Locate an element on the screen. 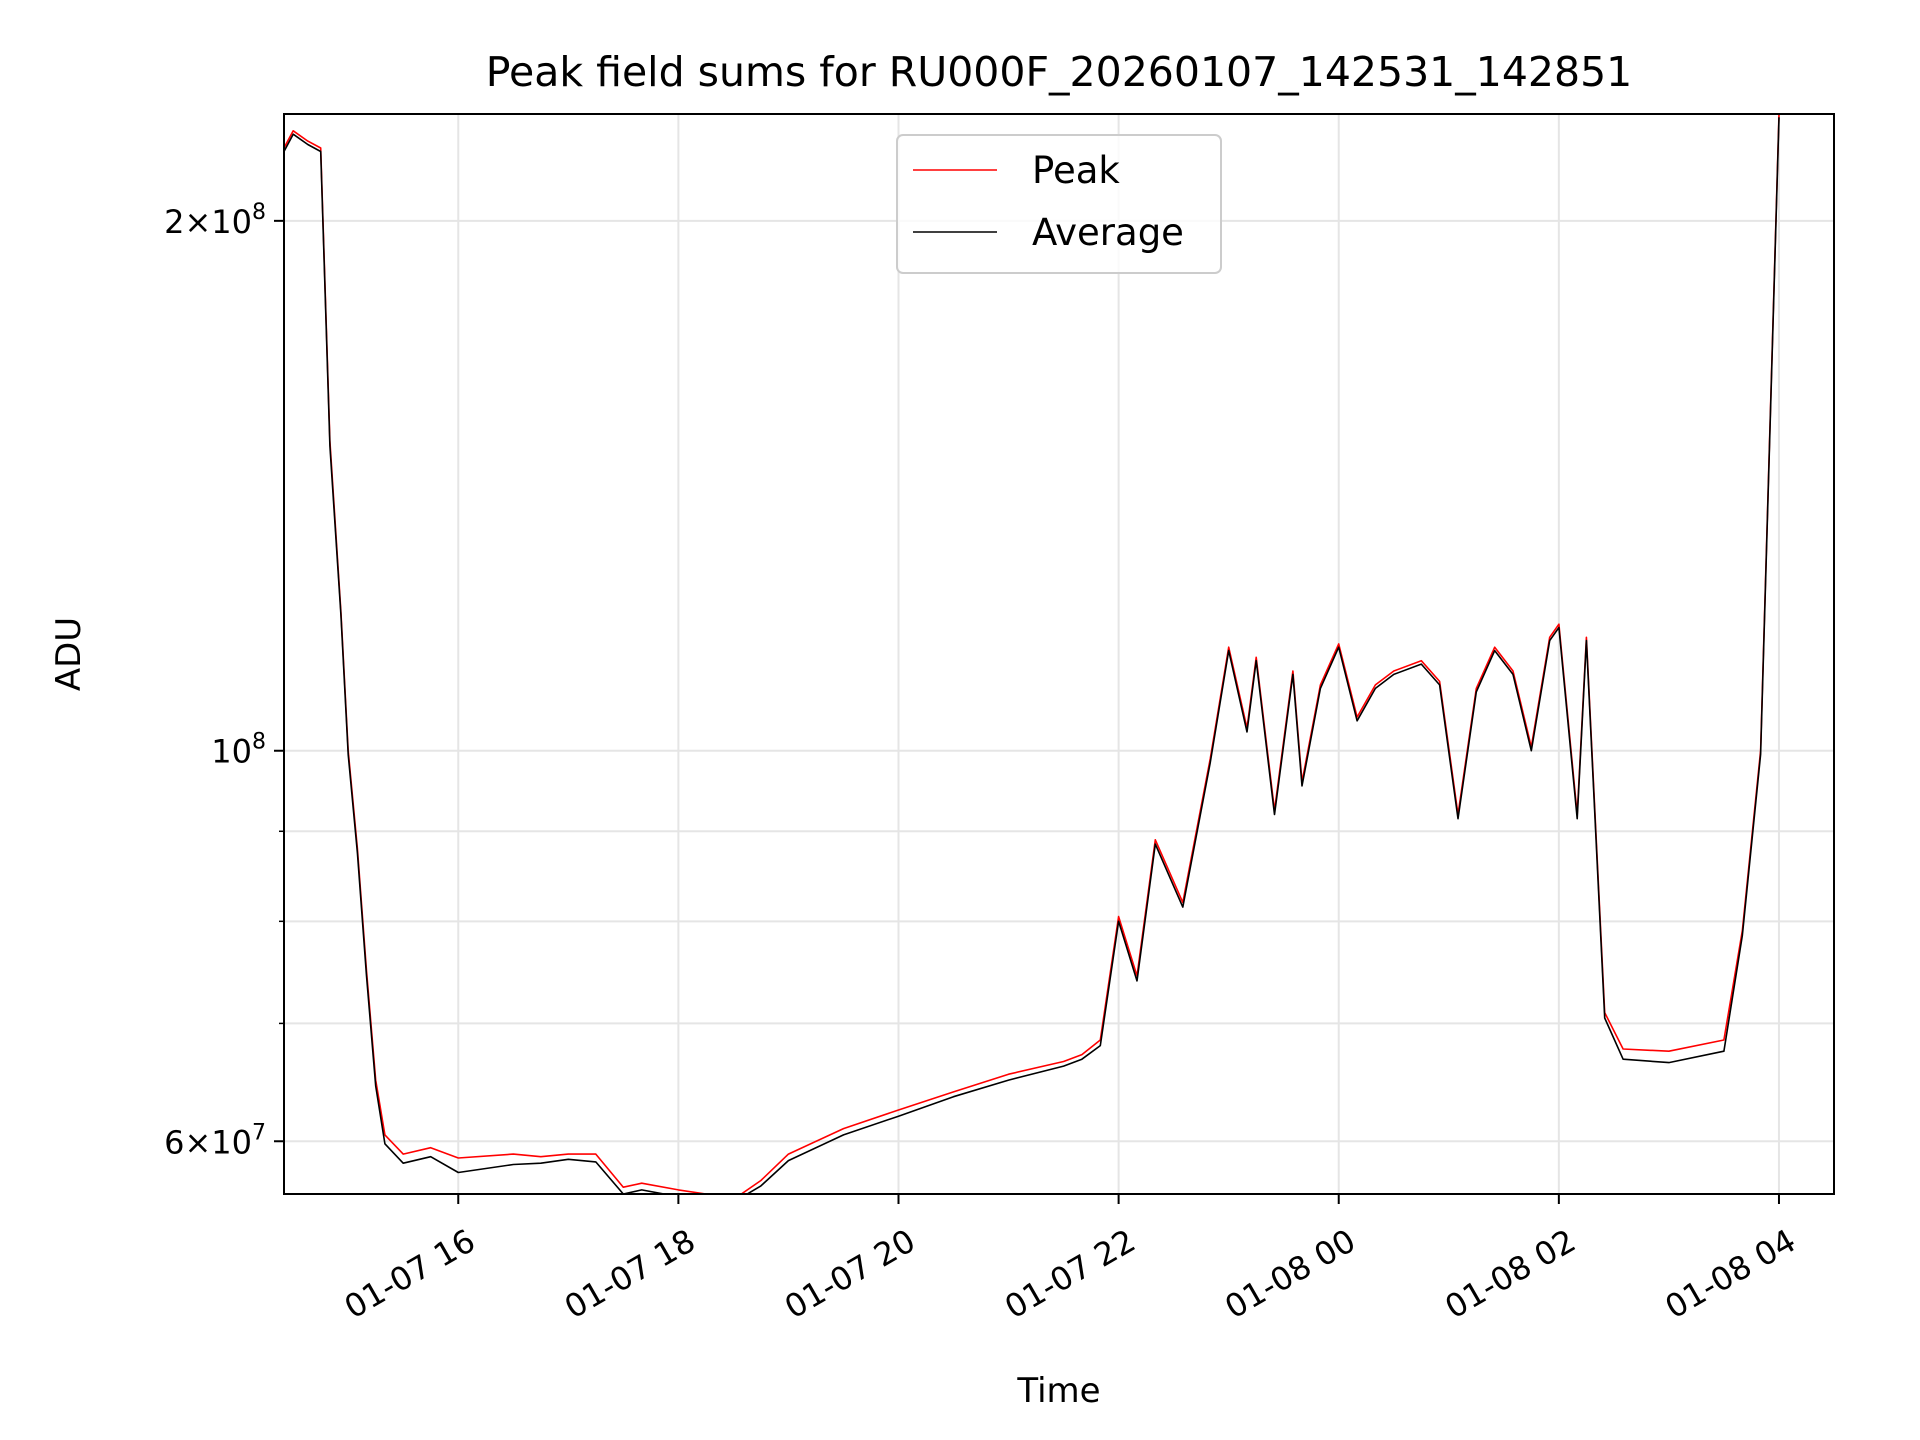  y-tick-label: 108 is located at coordinates (238, 750).